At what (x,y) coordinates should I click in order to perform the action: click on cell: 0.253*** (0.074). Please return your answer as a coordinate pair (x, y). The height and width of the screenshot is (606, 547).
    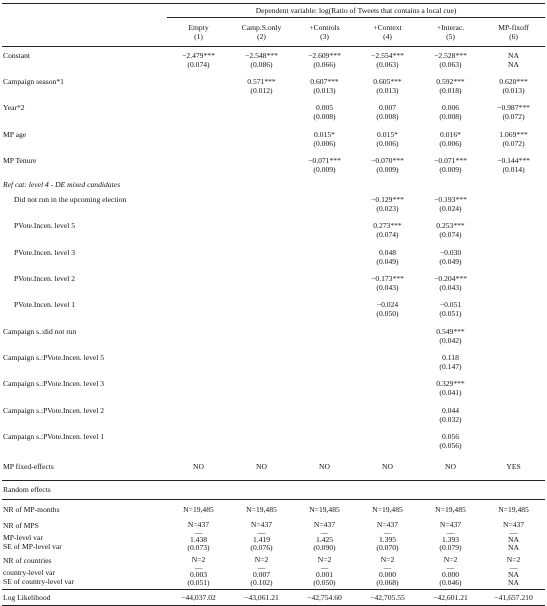
    Looking at the image, I should click on (450, 230).